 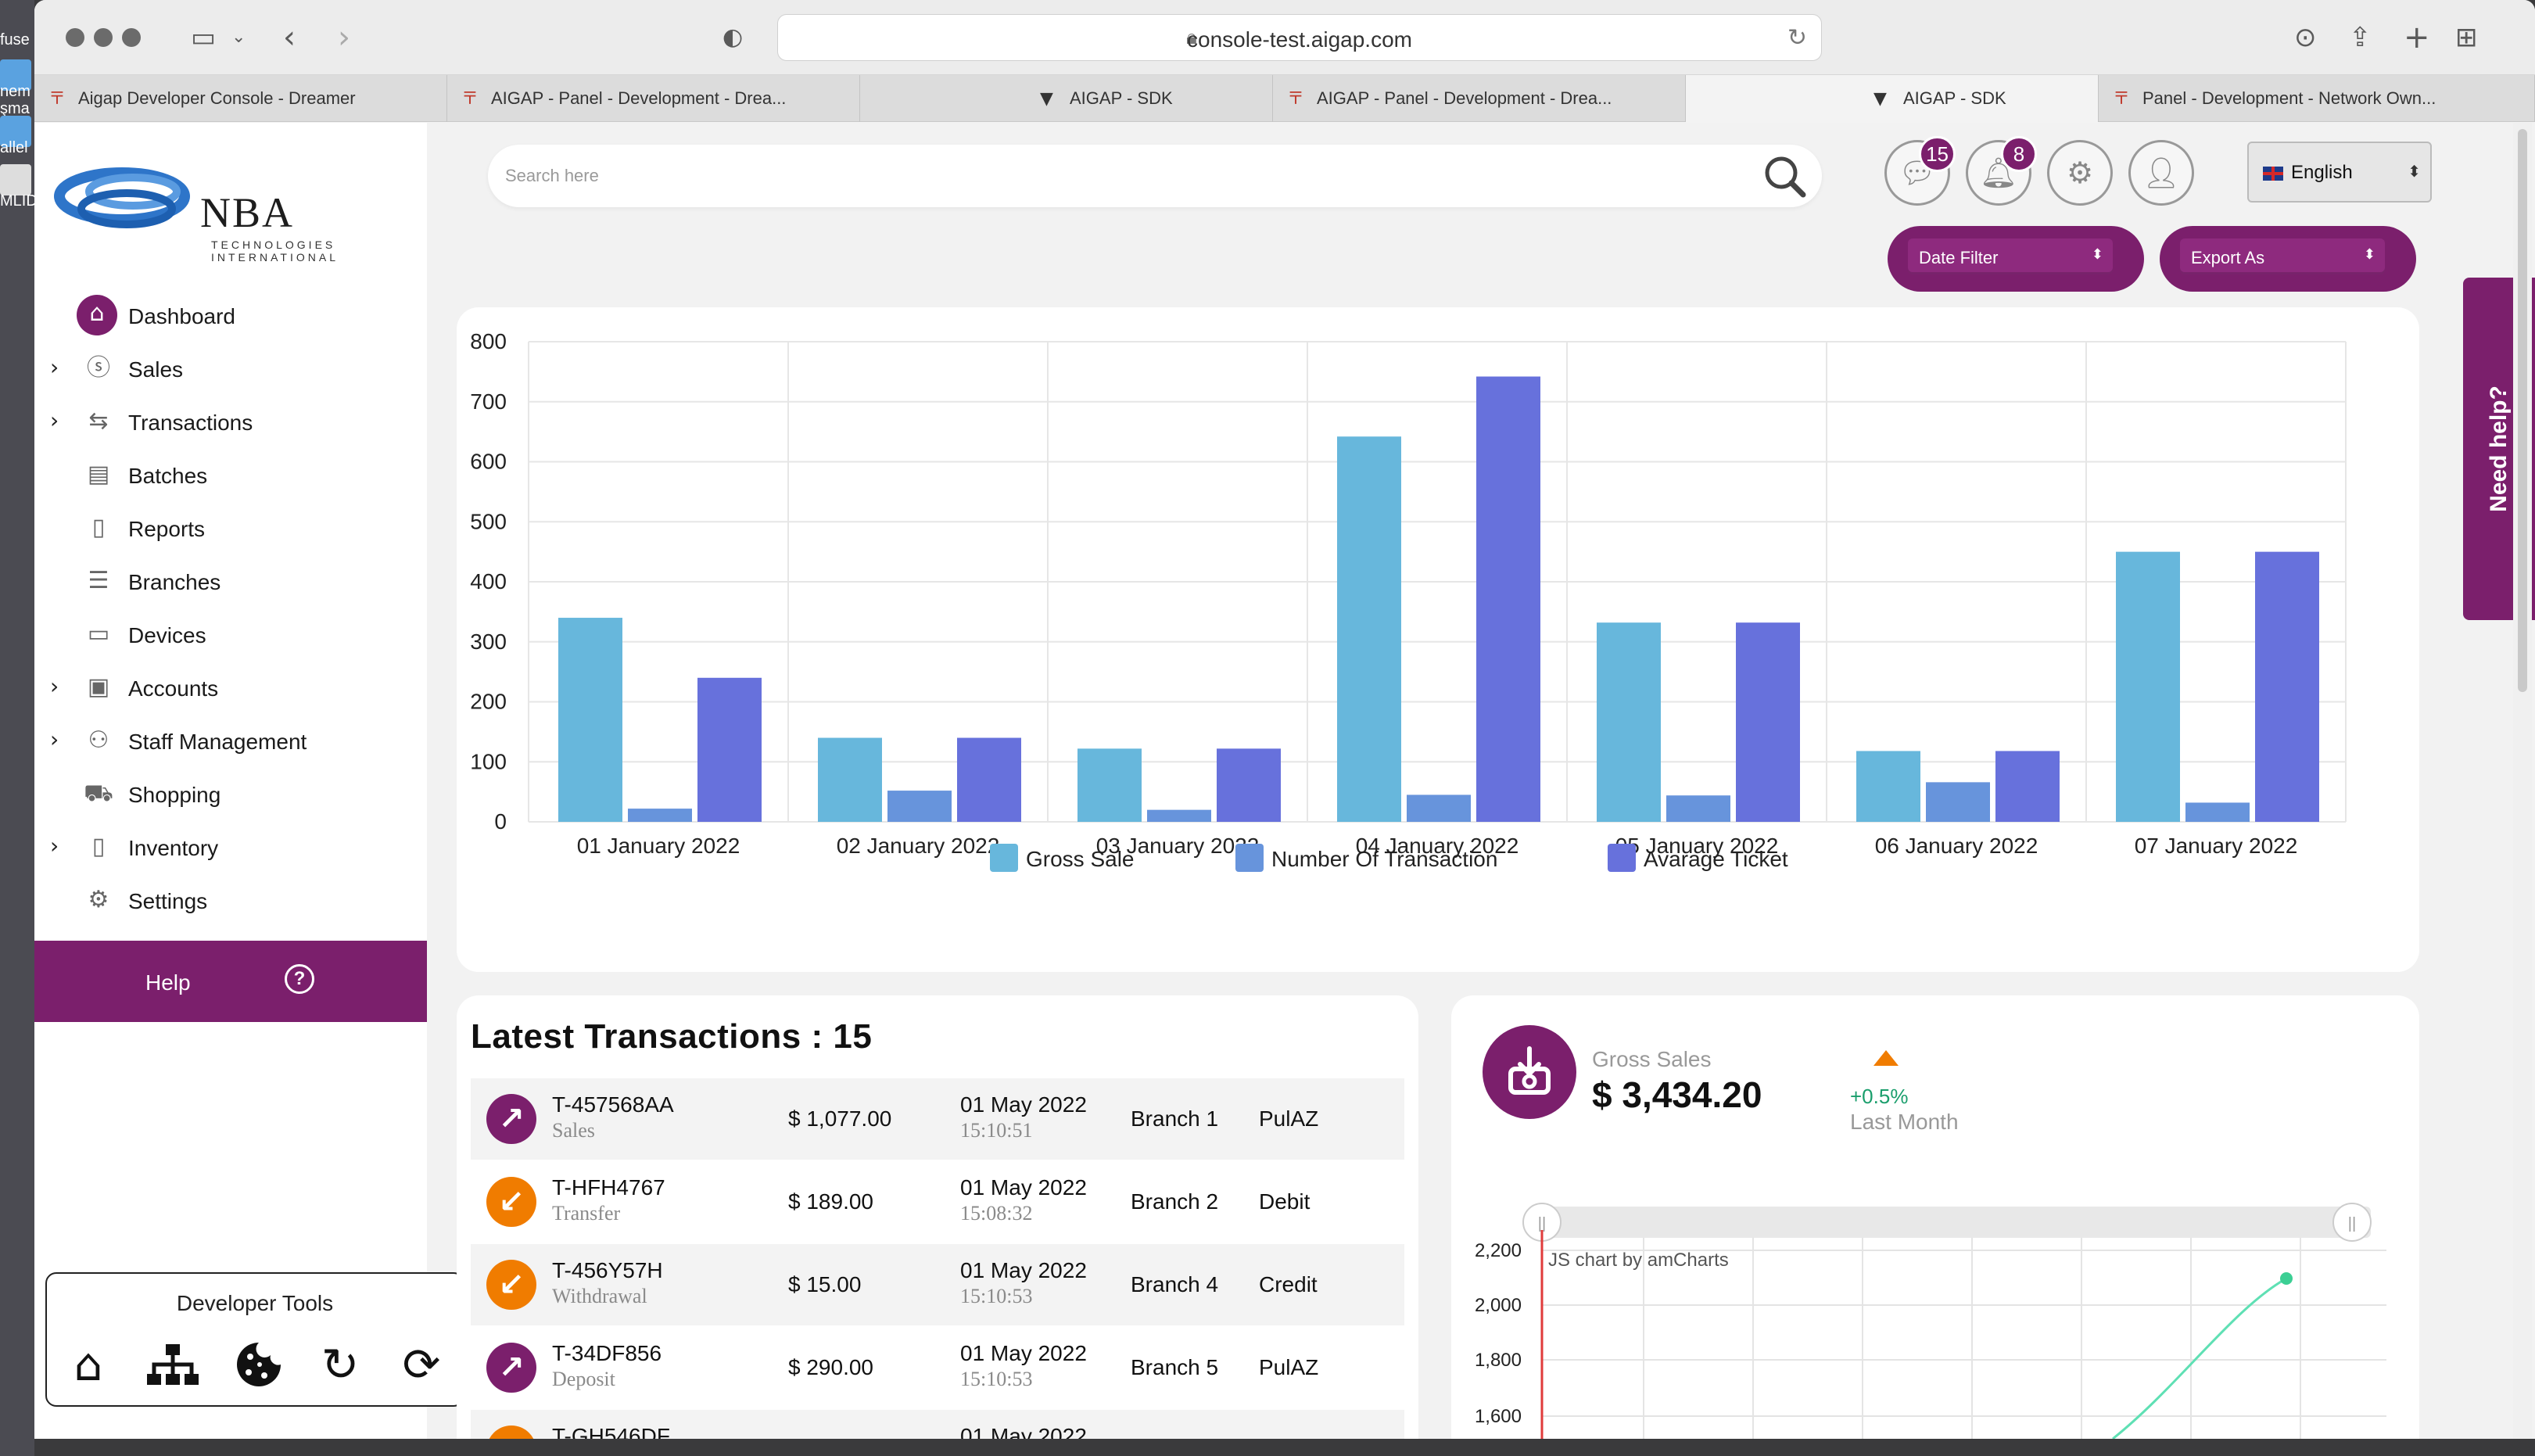 I want to click on page-scrollbar, so click(x=2522, y=781).